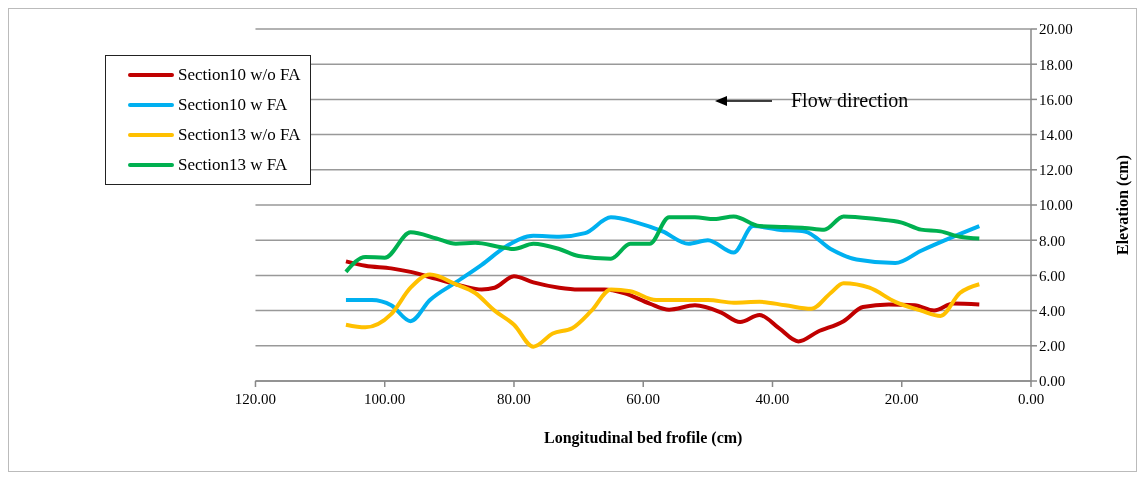  I want to click on legend-label: Section13 w FA, so click(233, 165).